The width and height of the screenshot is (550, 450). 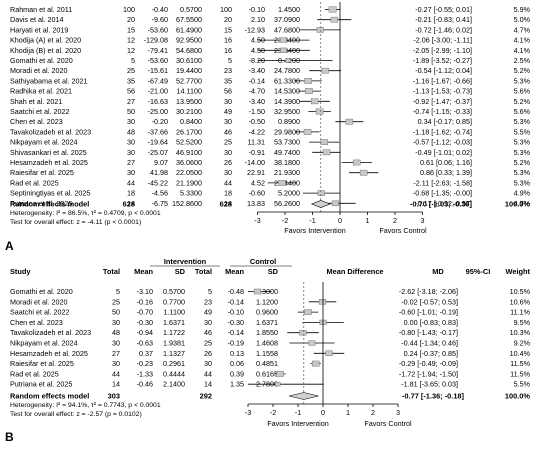 What do you see at coordinates (160, 121) in the screenshot?
I see `intervention-mean: -0.20` at bounding box center [160, 121].